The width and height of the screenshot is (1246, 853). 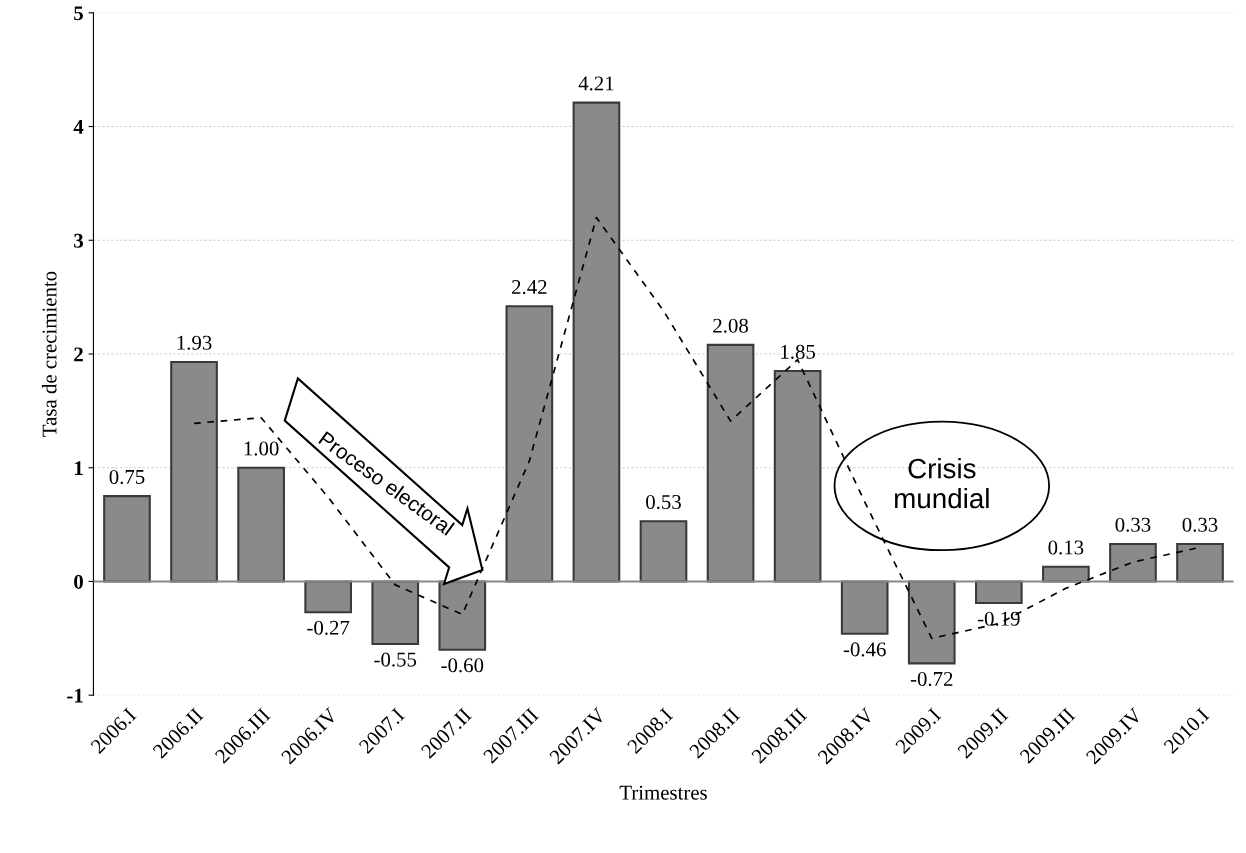 I want to click on y-tick-label: 4, so click(x=78, y=127).